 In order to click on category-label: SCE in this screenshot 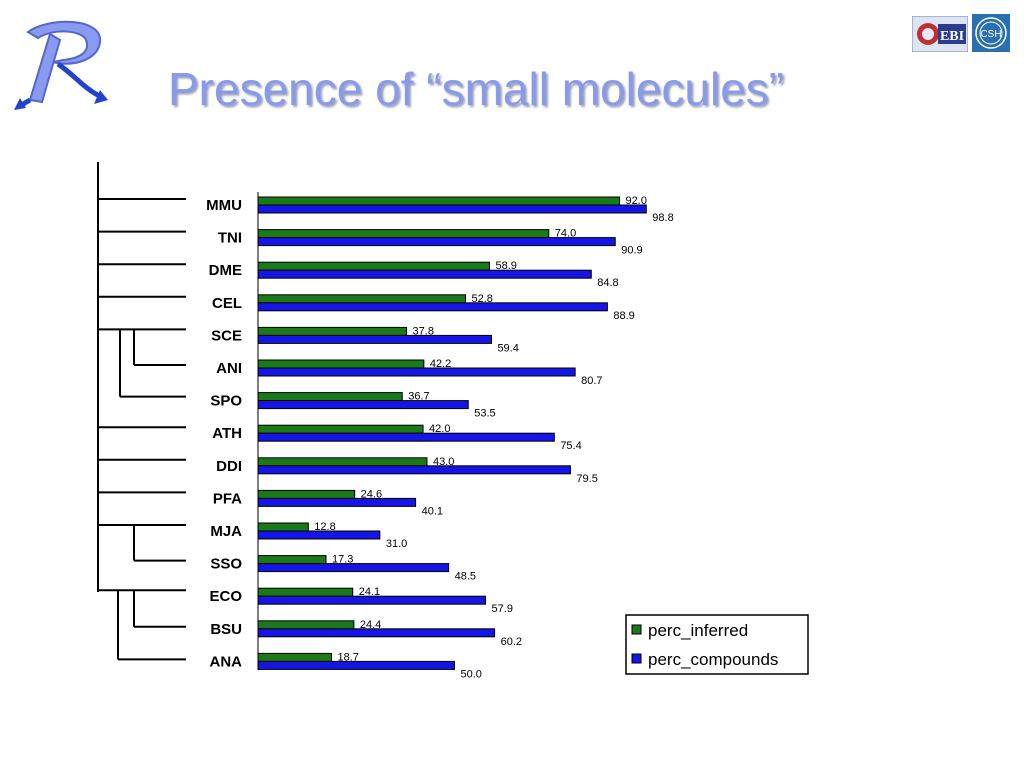, I will do `click(226, 335)`.